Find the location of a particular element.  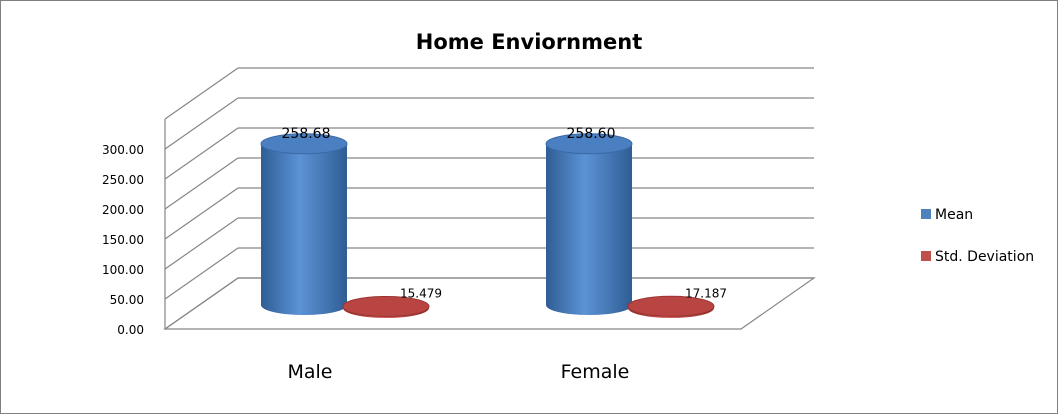

std-data-label: 15.479 is located at coordinates (421, 293).